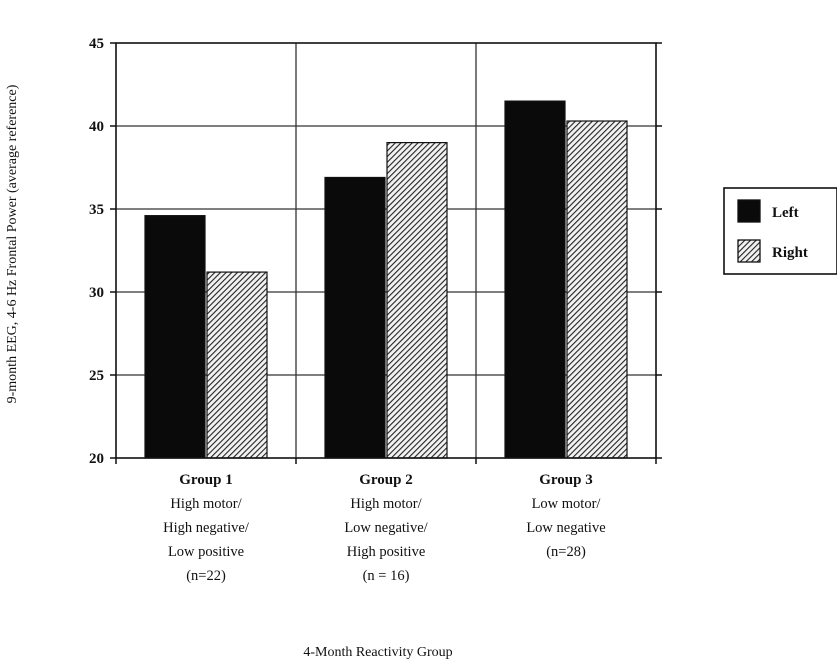 This screenshot has height=666, width=837. What do you see at coordinates (386, 480) in the screenshot?
I see `x-category-label: Group 2` at bounding box center [386, 480].